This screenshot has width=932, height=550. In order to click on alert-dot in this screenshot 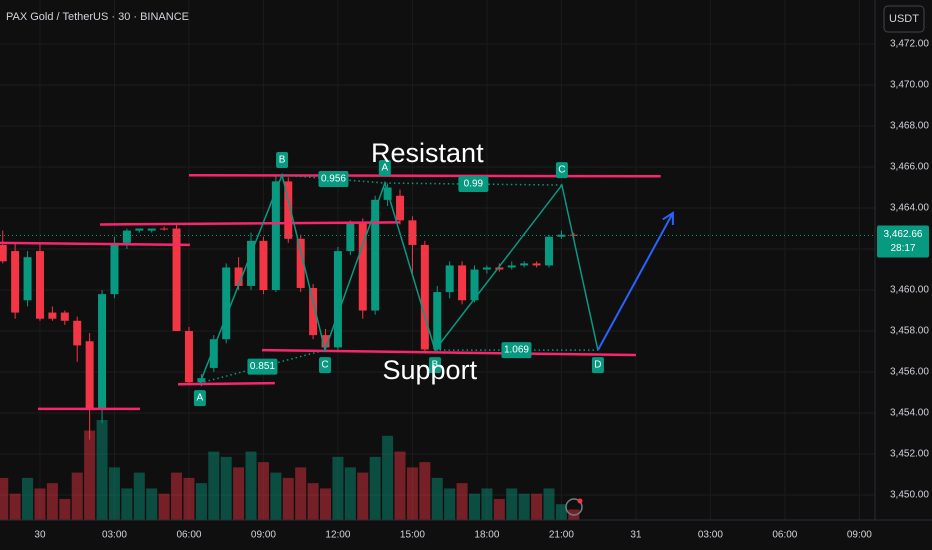, I will do `click(580, 501)`.